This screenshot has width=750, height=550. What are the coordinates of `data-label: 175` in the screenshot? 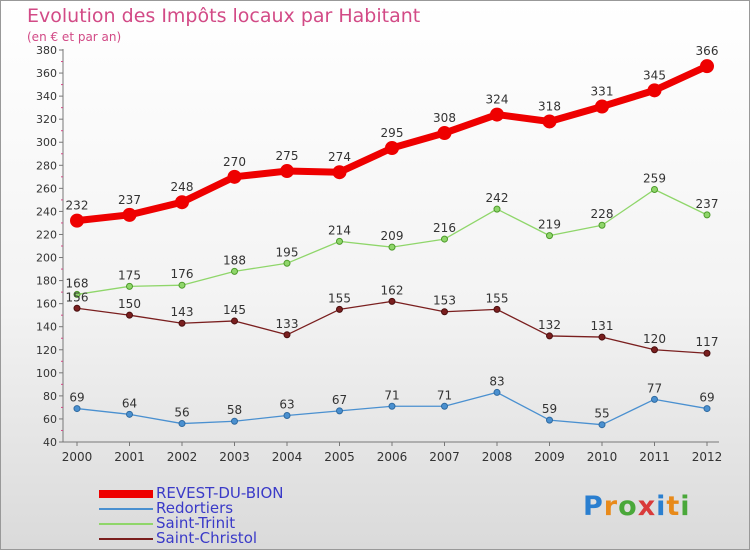 It's located at (129, 275).